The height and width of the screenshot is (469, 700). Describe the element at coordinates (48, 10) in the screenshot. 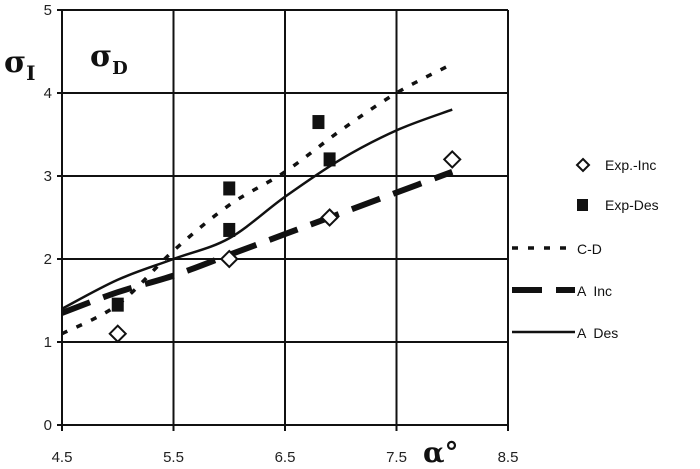

I see `y-tick-label: 5` at that location.